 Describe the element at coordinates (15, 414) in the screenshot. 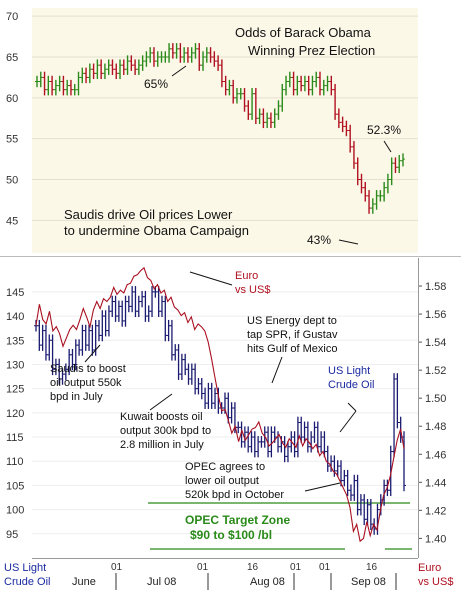

I see `bottom-y-tick-label: 120` at that location.